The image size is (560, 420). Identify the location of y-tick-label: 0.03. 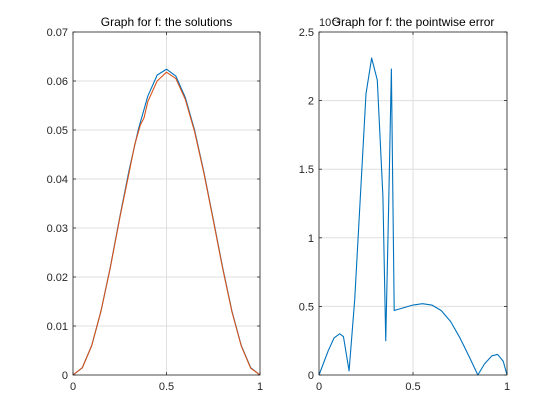
(57, 229).